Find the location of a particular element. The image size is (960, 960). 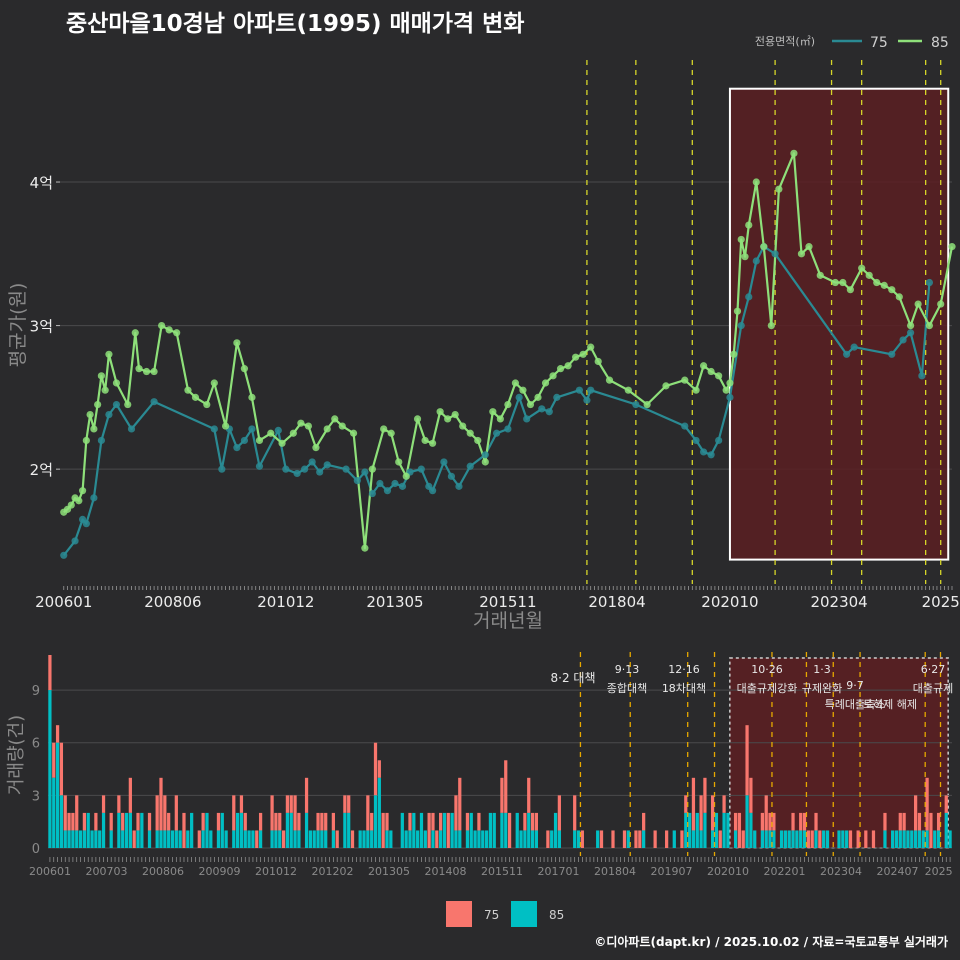

volume-x-tick-label: 201012 is located at coordinates (276, 871).